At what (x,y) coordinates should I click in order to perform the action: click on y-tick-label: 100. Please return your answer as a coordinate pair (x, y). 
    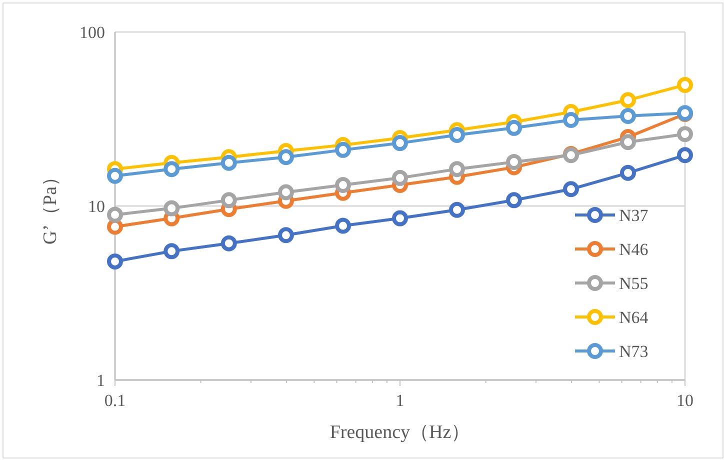
    Looking at the image, I should click on (92, 32).